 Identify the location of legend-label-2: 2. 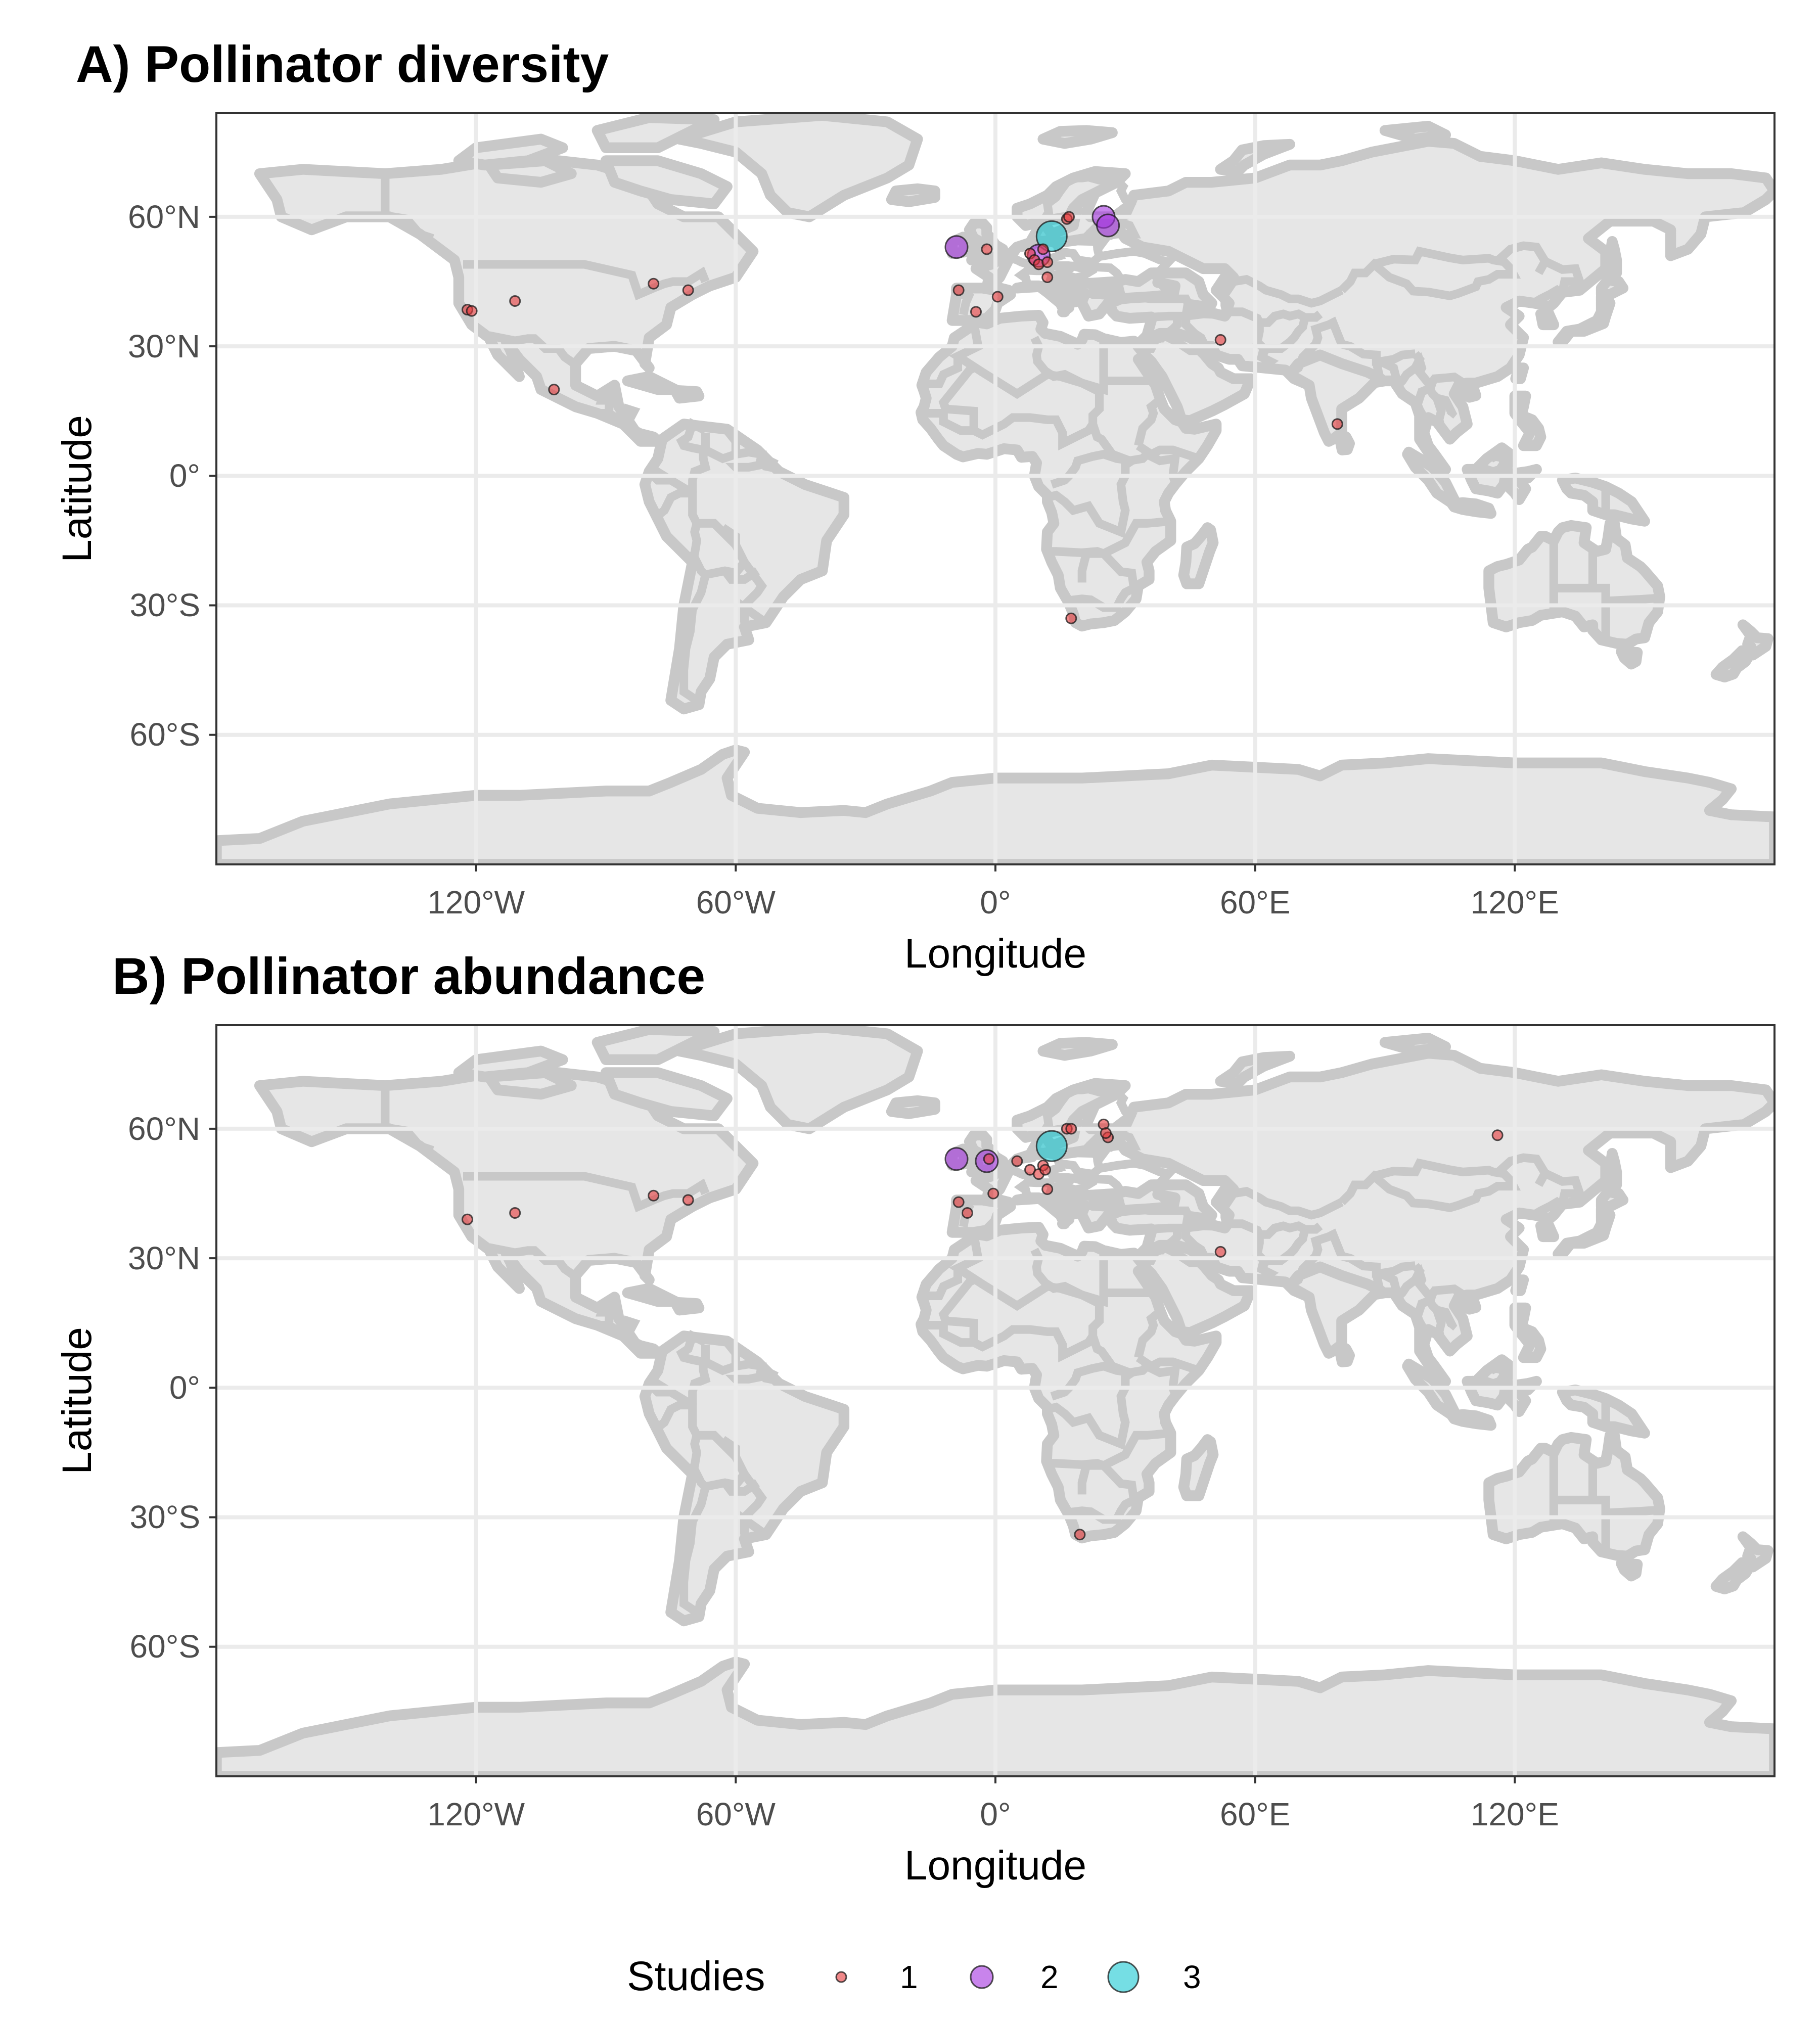
(1049, 1977).